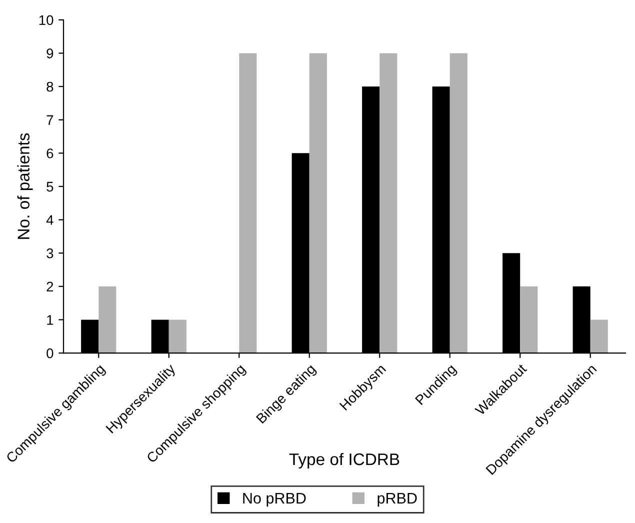 Image resolution: width=635 pixels, height=523 pixels. I want to click on y-tick-label: 1, so click(50, 320).